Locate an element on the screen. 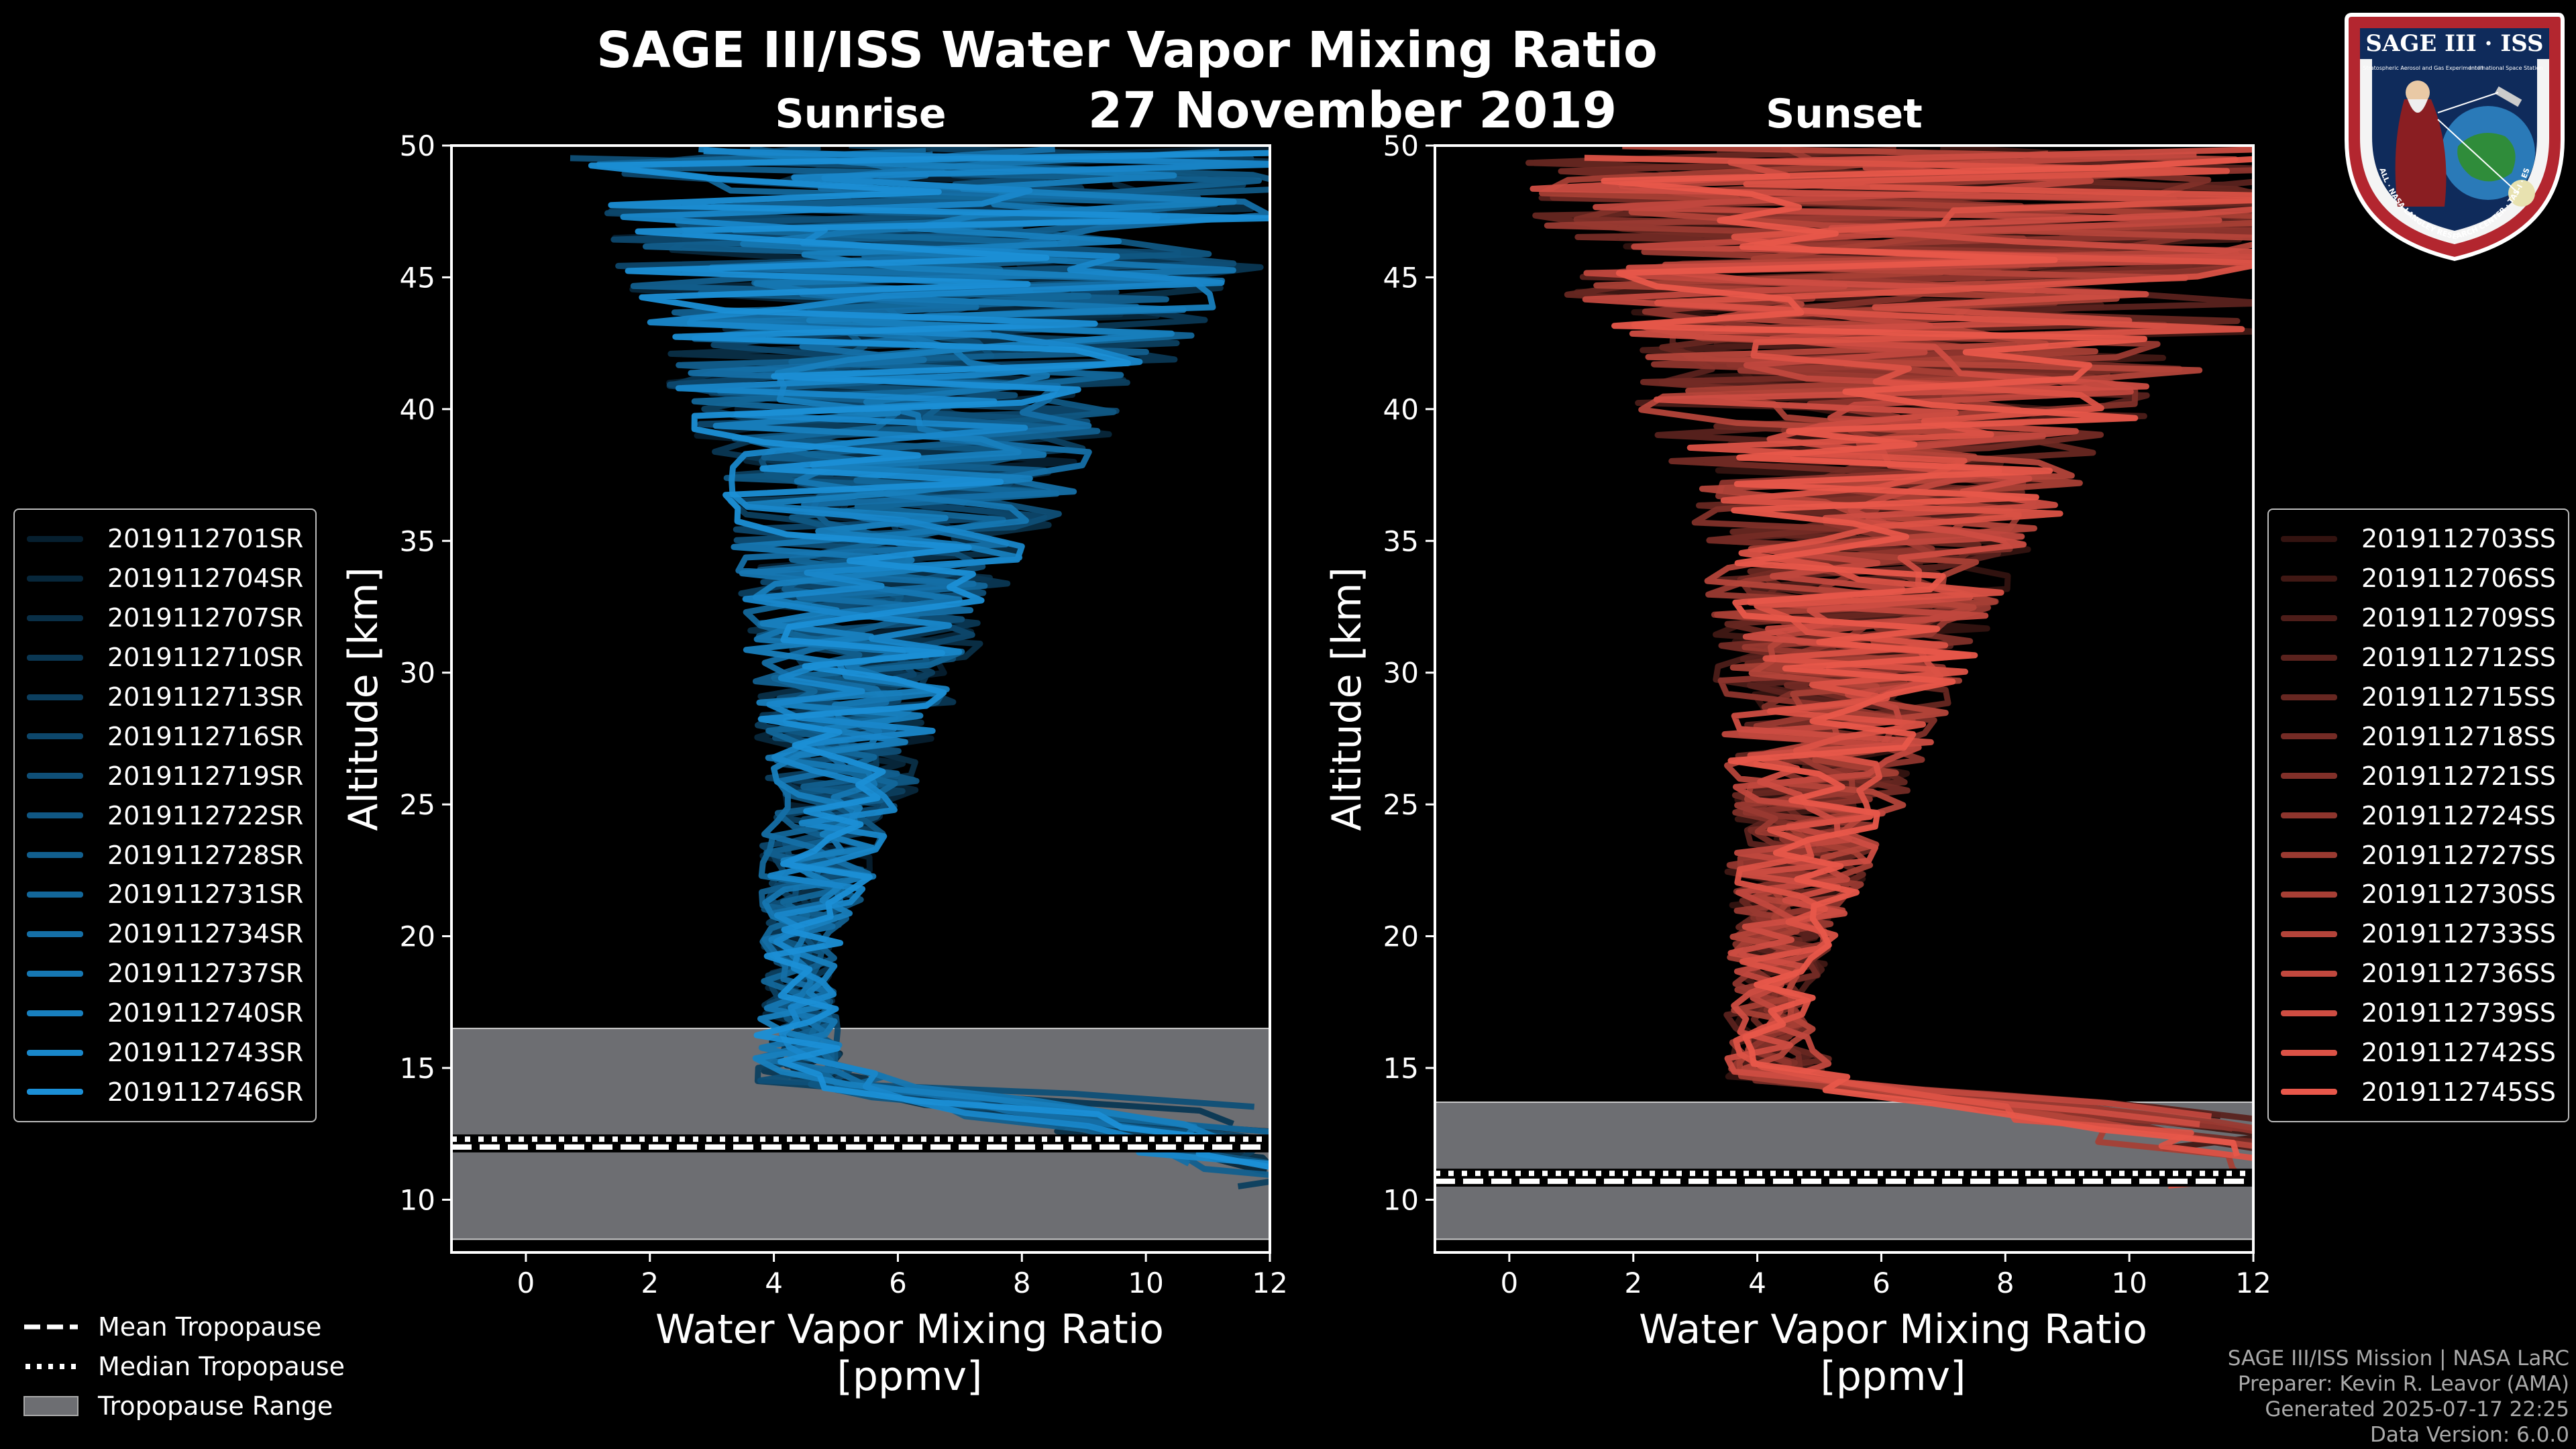  legend-item: 2019112727SS is located at coordinates (2418, 855).